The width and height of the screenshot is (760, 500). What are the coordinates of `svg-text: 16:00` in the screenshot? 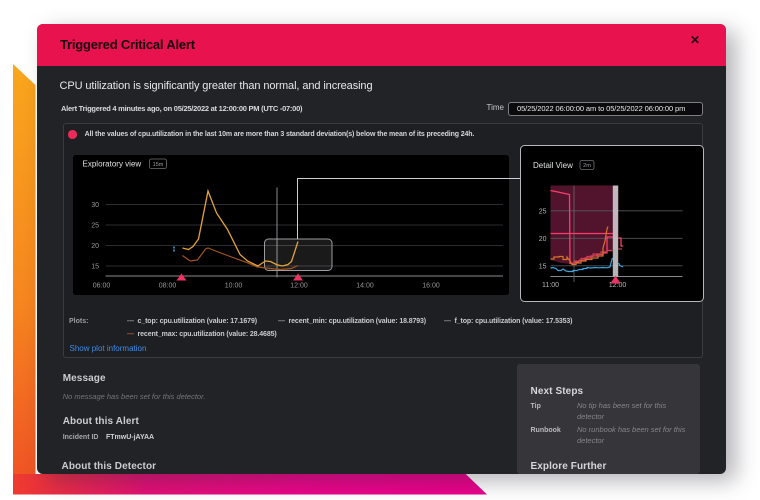 It's located at (431, 285).